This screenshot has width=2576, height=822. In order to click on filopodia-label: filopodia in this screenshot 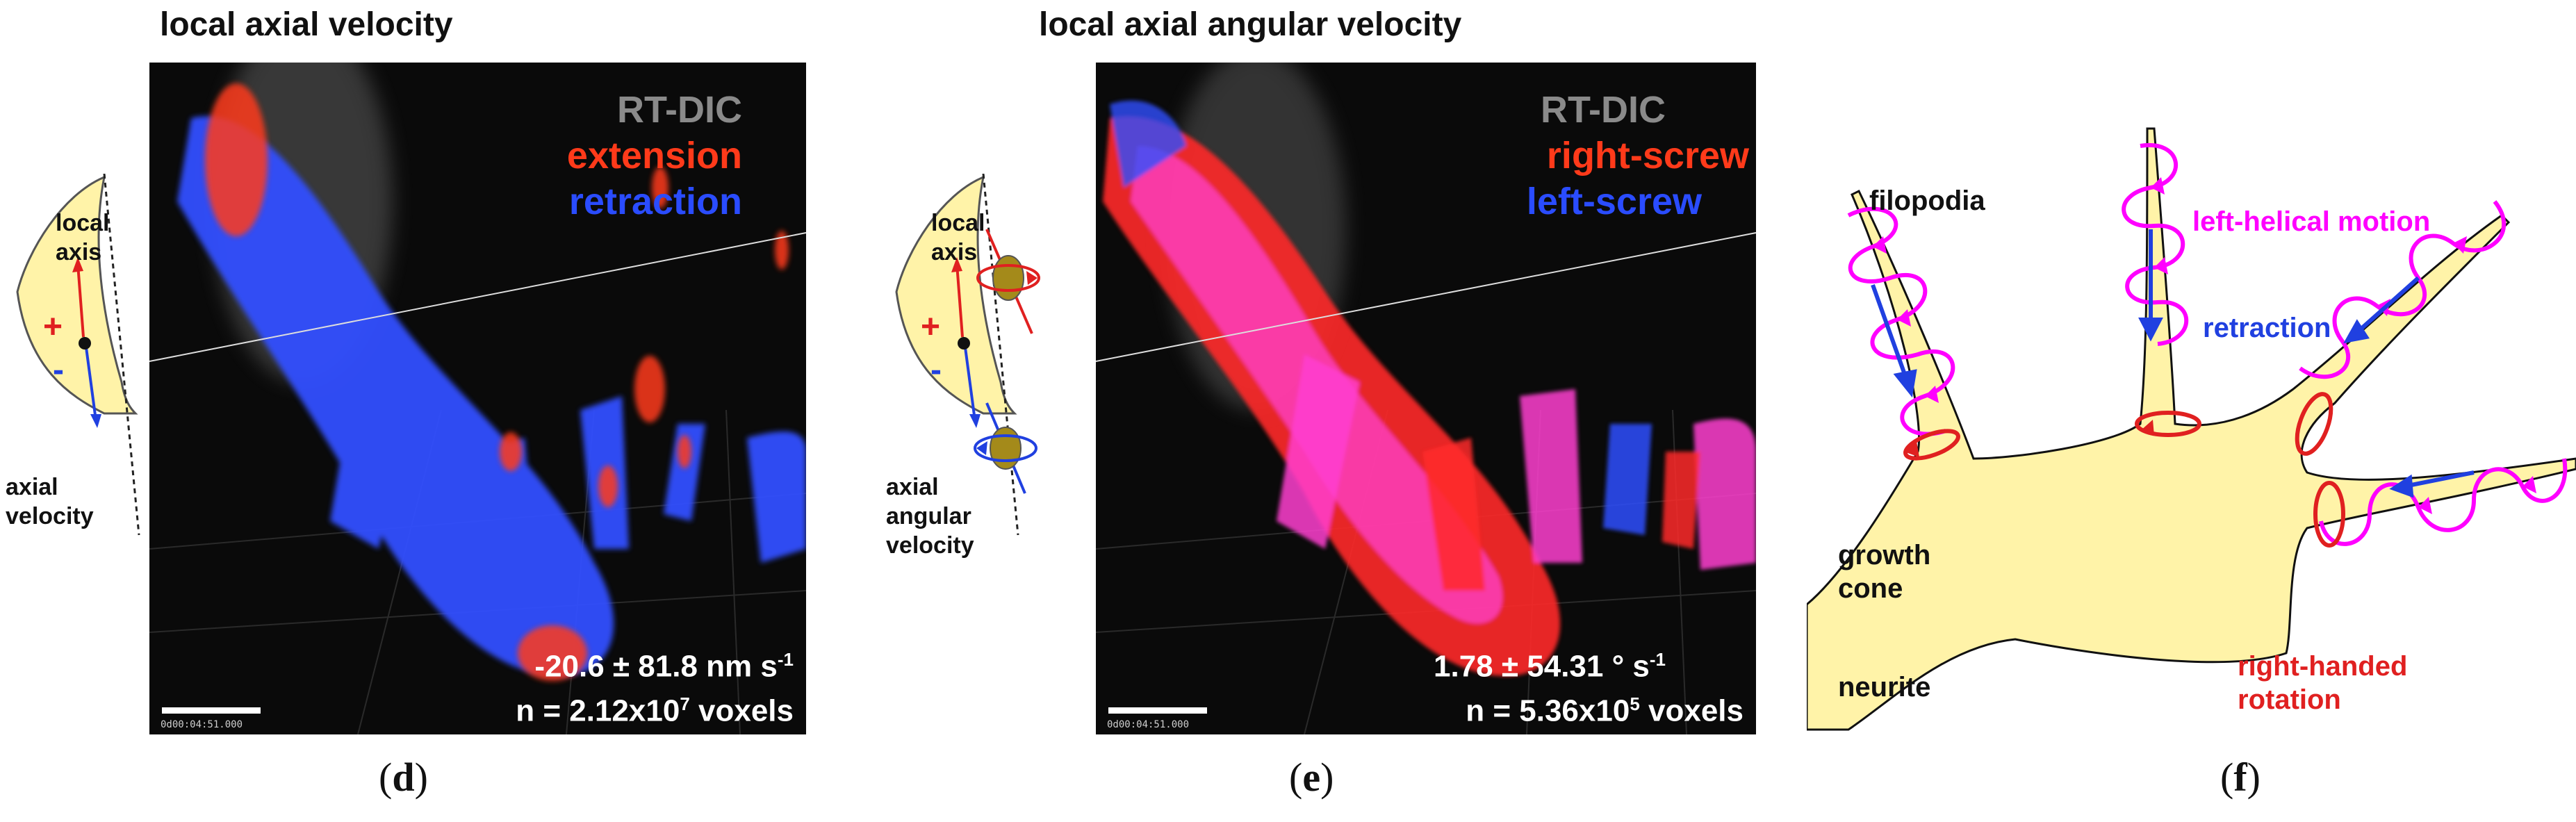, I will do `click(1927, 201)`.